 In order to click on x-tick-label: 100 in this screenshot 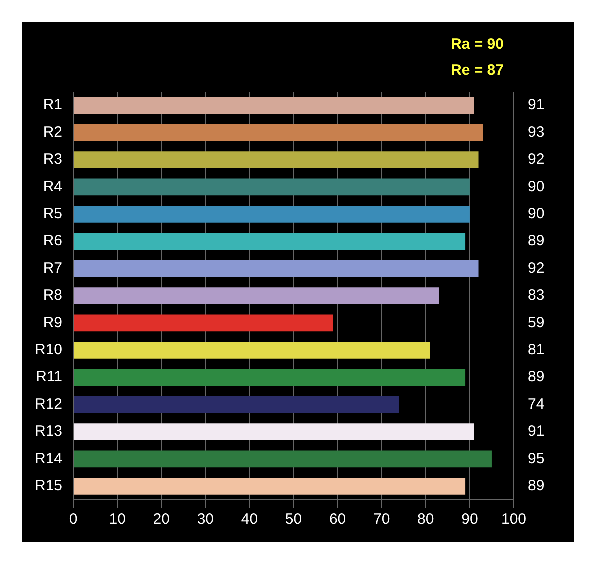, I will do `click(514, 519)`.